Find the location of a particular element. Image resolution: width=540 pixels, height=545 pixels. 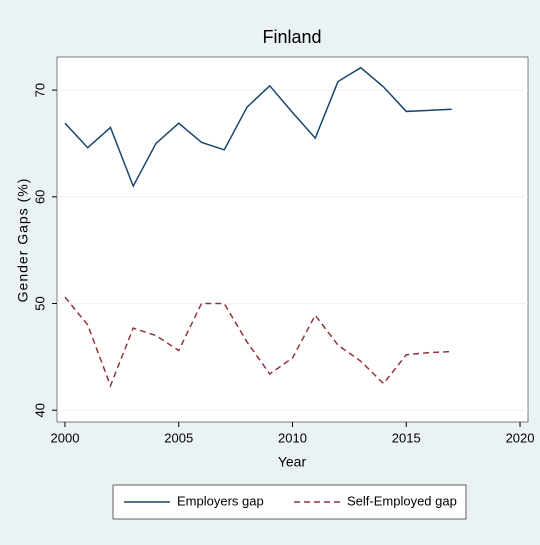

y-tick-label: 60 is located at coordinates (39, 197).